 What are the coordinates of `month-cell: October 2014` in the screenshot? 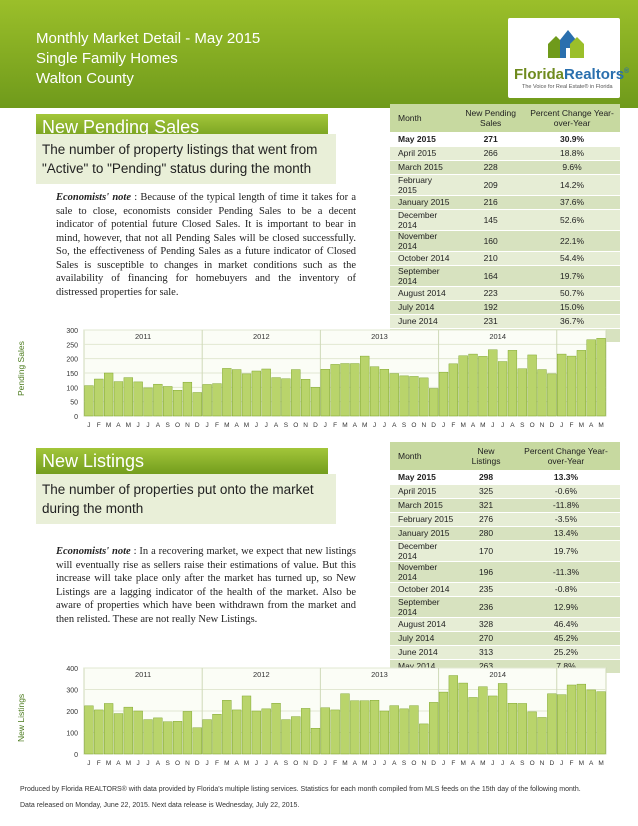 It's located at (425, 589).